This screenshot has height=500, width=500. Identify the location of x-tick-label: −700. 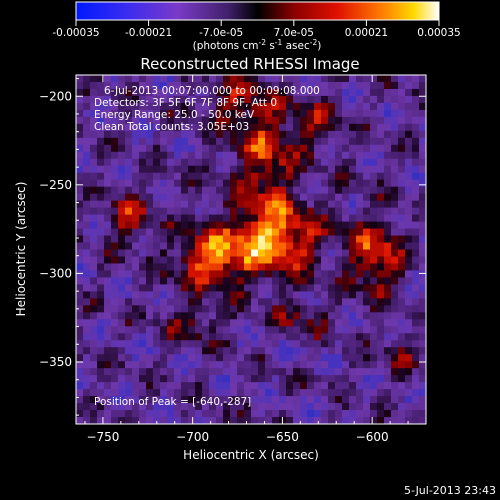
(192, 437).